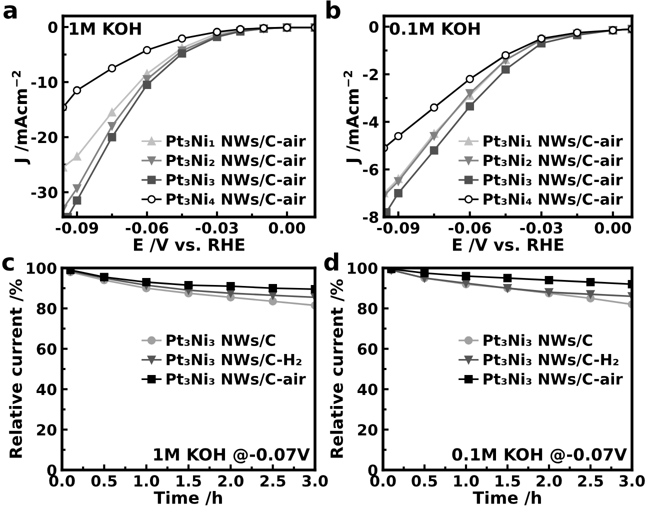 Image resolution: width=648 pixels, height=508 pixels. What do you see at coordinates (370, 170) in the screenshot?
I see `y-tick-label: -6` at bounding box center [370, 170].